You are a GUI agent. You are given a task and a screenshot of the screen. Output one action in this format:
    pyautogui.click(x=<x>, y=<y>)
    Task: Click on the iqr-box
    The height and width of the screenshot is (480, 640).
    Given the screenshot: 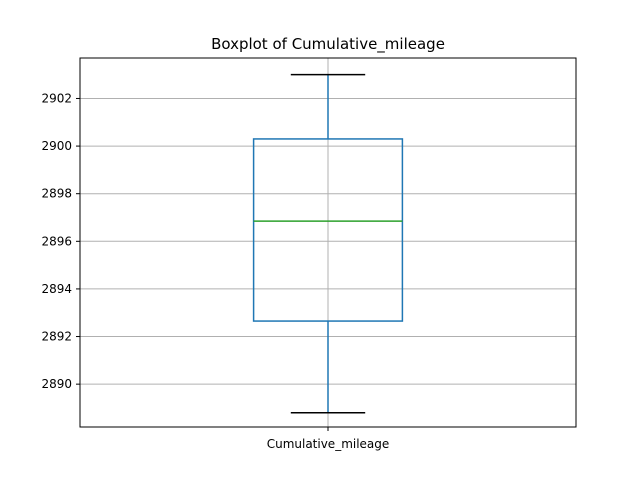 What is the action you would take?
    pyautogui.click(x=328, y=230)
    